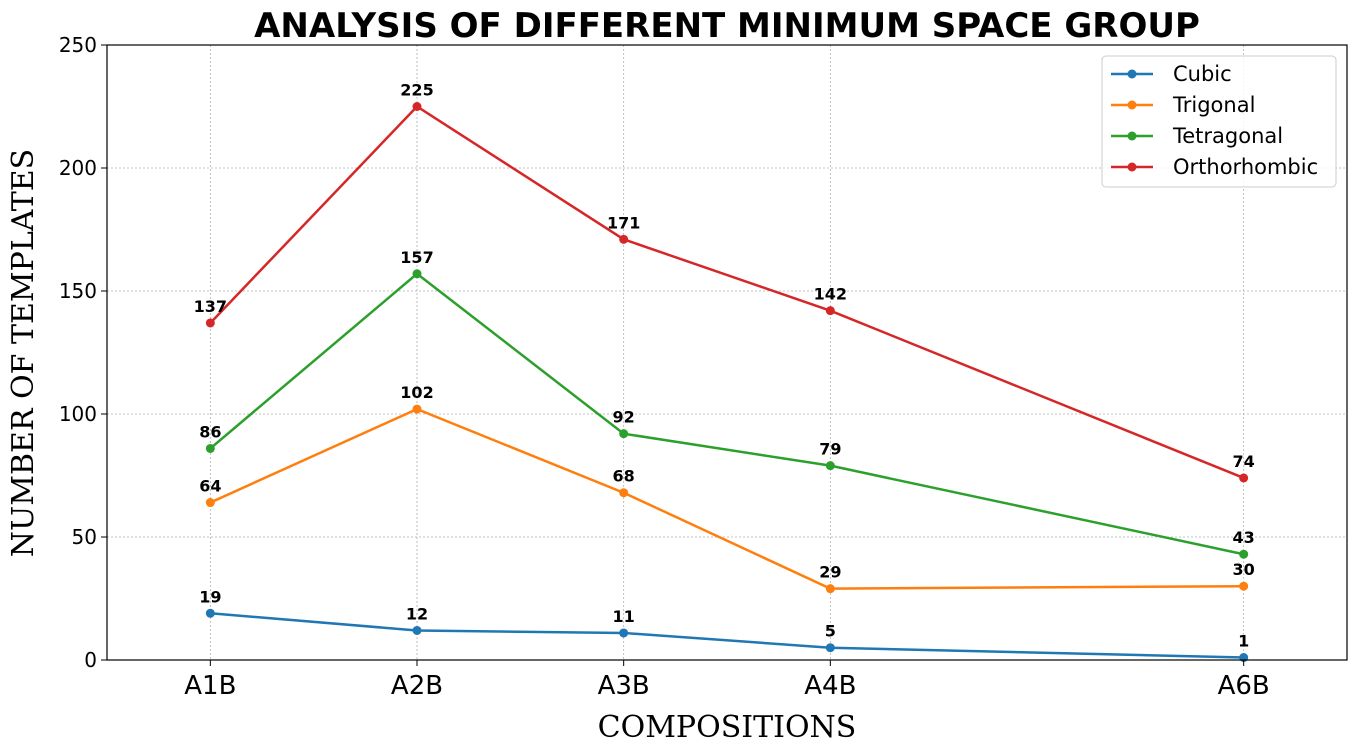 The width and height of the screenshot is (1357, 753). Describe the element at coordinates (416, 257) in the screenshot. I see `data-label: 157` at that location.